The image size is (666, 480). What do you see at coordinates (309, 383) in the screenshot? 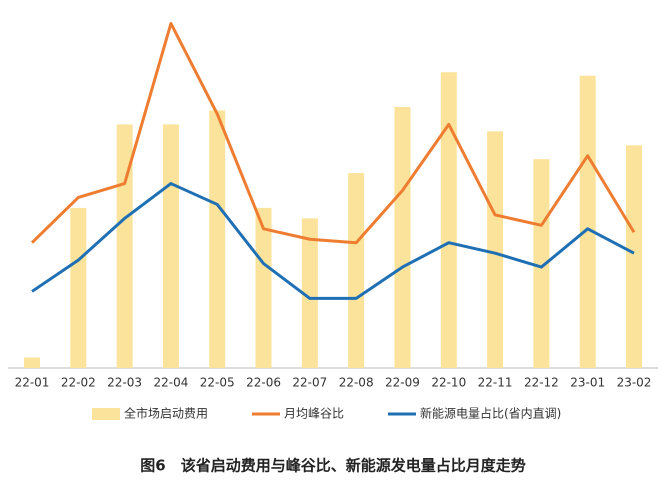
I see `x-tick-label: 22-07` at bounding box center [309, 383].